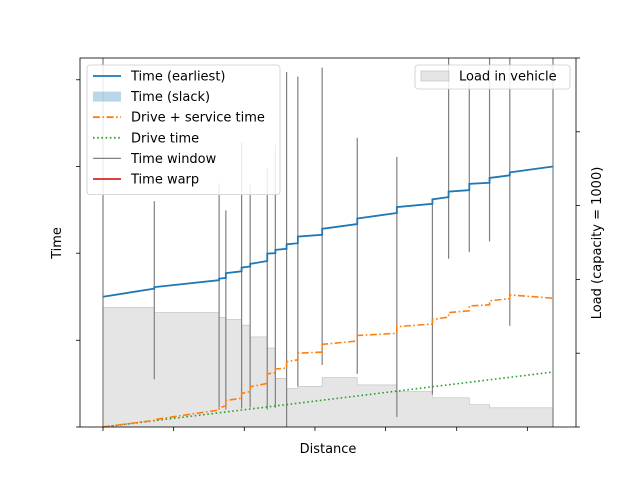  What do you see at coordinates (173, 159) in the screenshot?
I see `legend-label-window: Time window` at bounding box center [173, 159].